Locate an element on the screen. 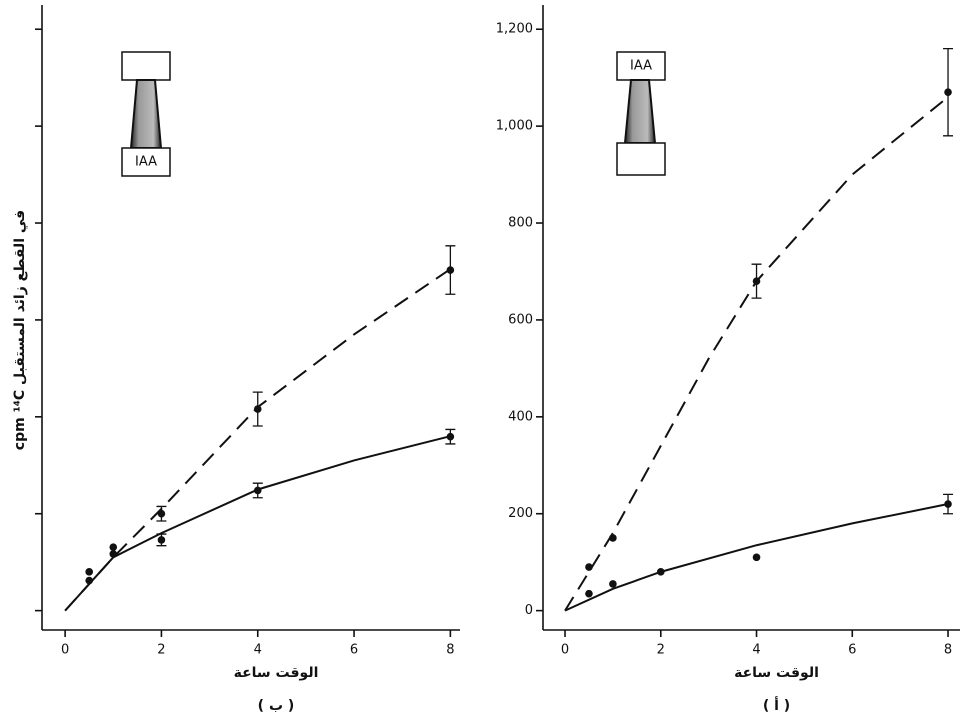  y-tick-label: 200 is located at coordinates (520, 513).